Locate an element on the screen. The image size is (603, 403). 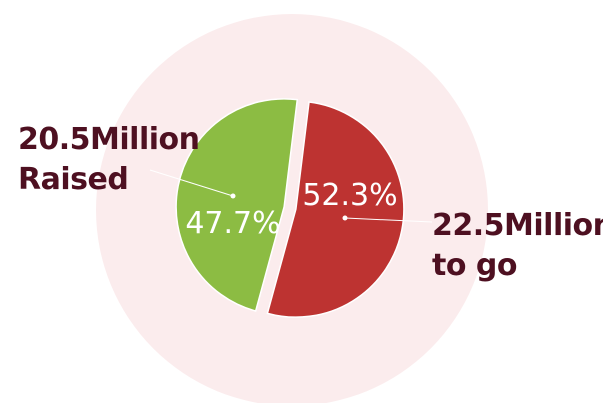
pie-slice-to-go is located at coordinates (335, 209).